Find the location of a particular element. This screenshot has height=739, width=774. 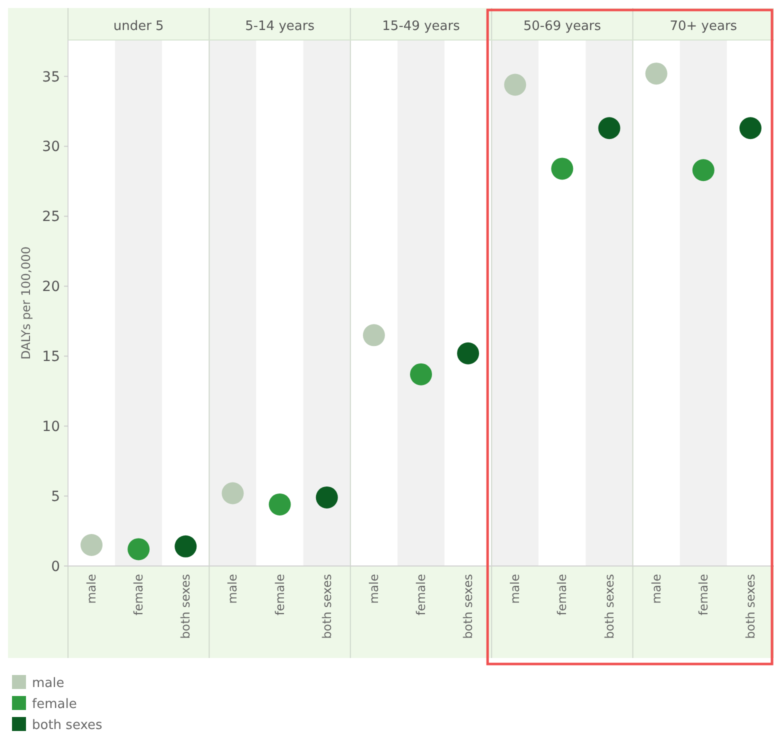

text: under 5 is located at coordinates (138, 26).